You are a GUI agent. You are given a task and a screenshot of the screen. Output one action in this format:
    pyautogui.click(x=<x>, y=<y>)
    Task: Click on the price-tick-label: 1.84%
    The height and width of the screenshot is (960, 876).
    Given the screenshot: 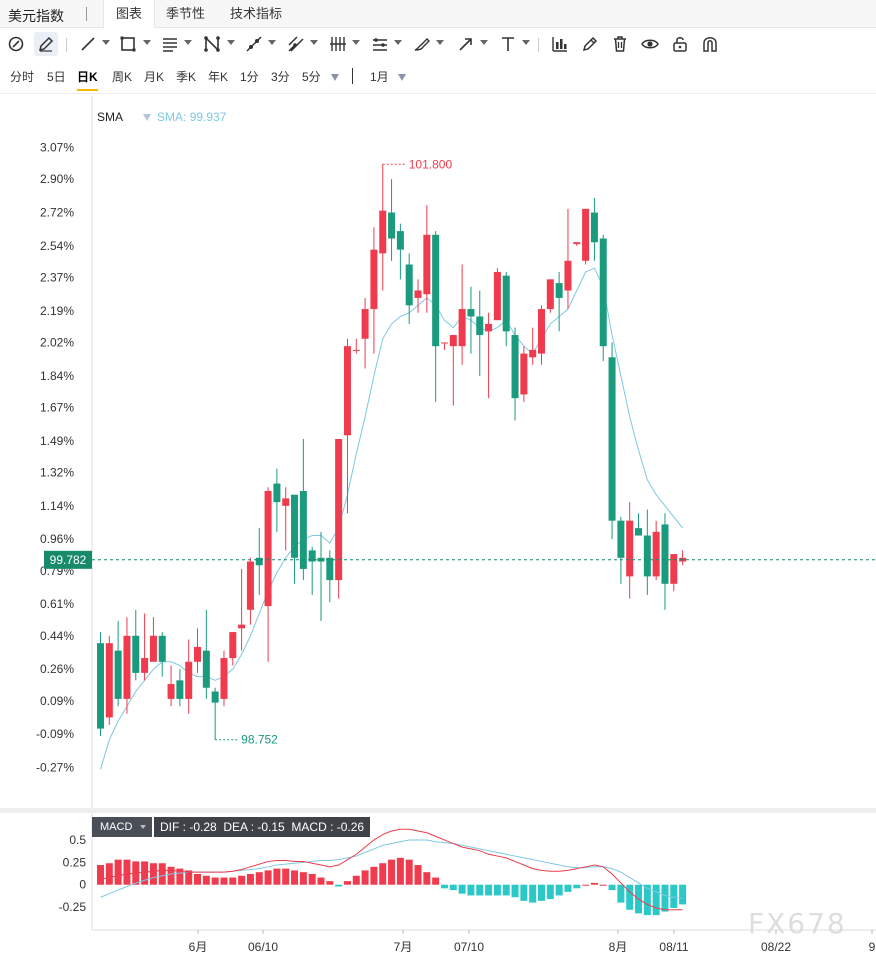 What is the action you would take?
    pyautogui.click(x=57, y=376)
    